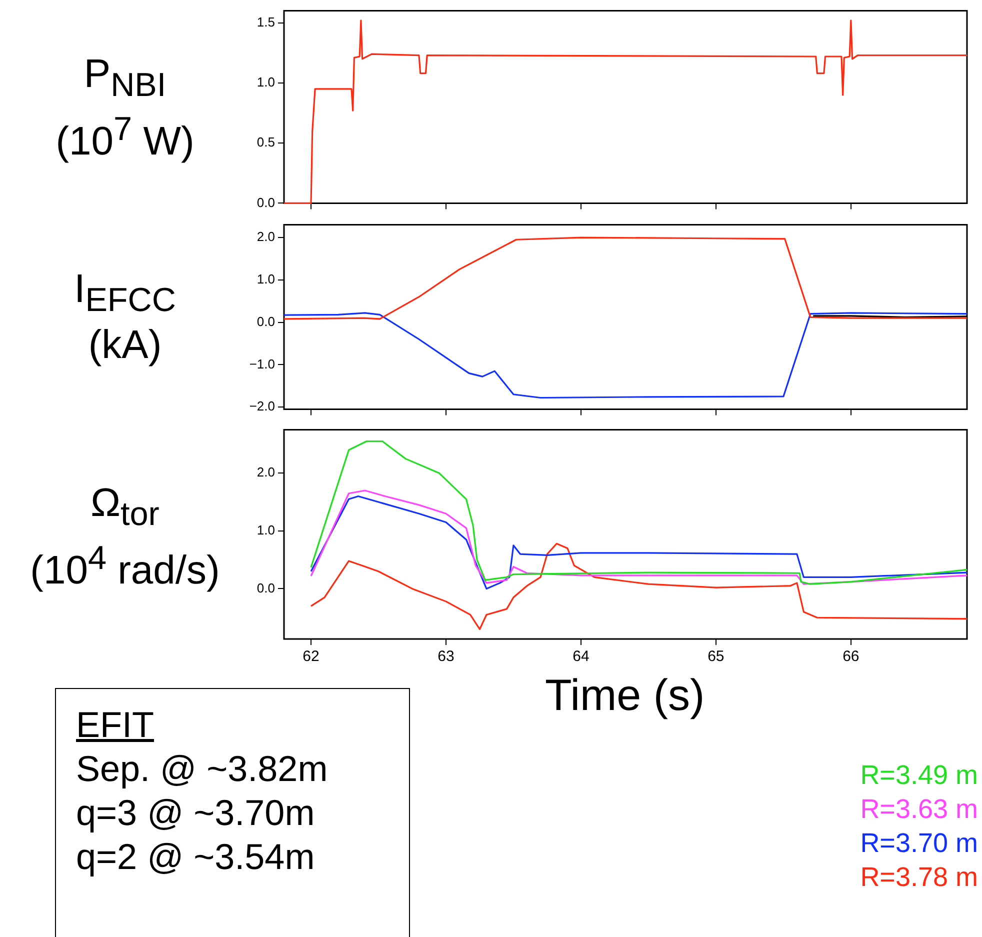 This screenshot has width=982, height=937. I want to click on x-tick-label: 63, so click(446, 657).